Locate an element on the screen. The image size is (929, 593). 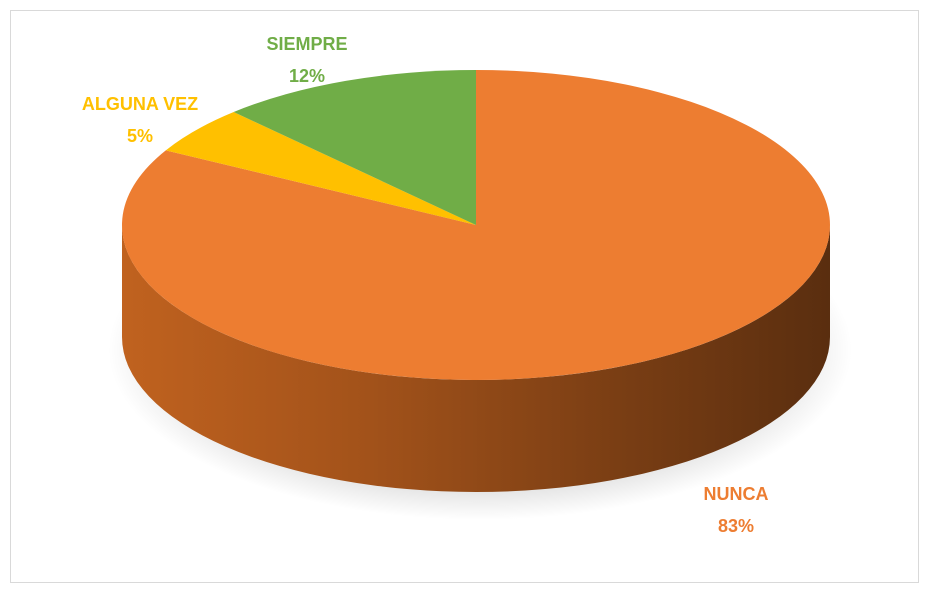
slice-label: SIEMPRE is located at coordinates (306, 44).